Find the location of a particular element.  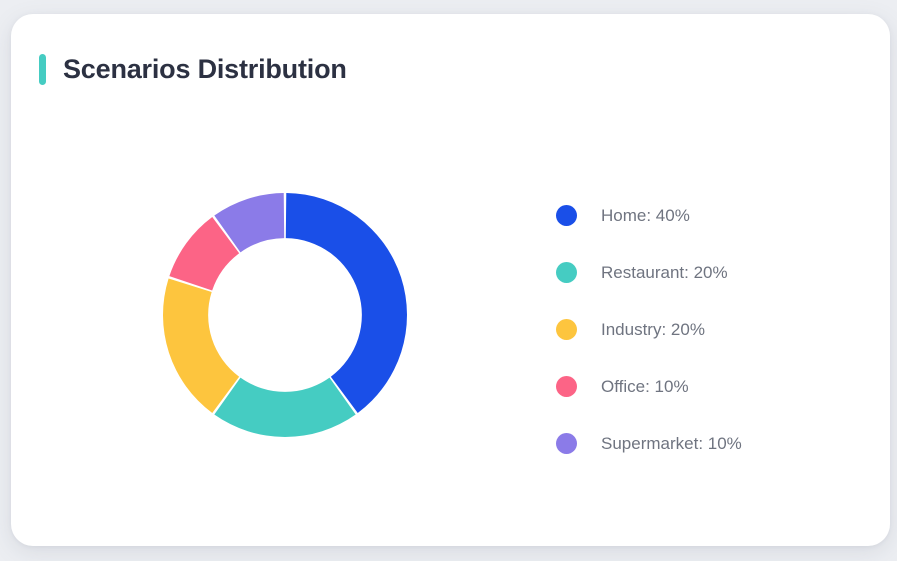

legend-label-supermarket: Supermarket: 10% is located at coordinates (671, 443).